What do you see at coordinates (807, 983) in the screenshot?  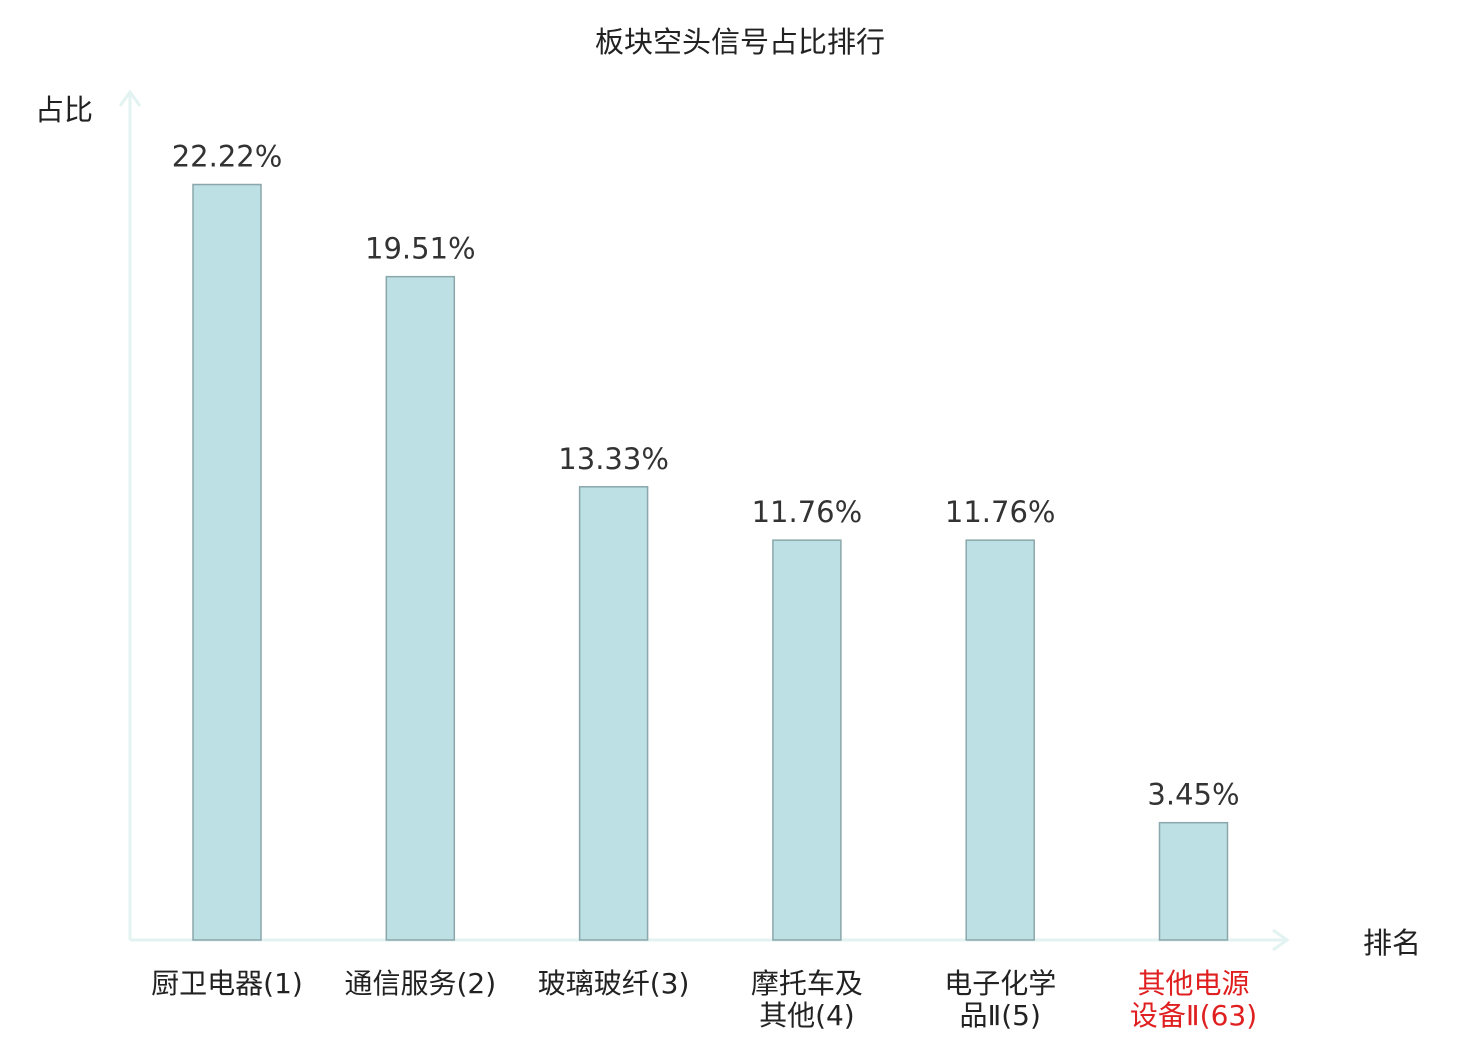 I see `x-tick-label: 摩托车及` at bounding box center [807, 983].